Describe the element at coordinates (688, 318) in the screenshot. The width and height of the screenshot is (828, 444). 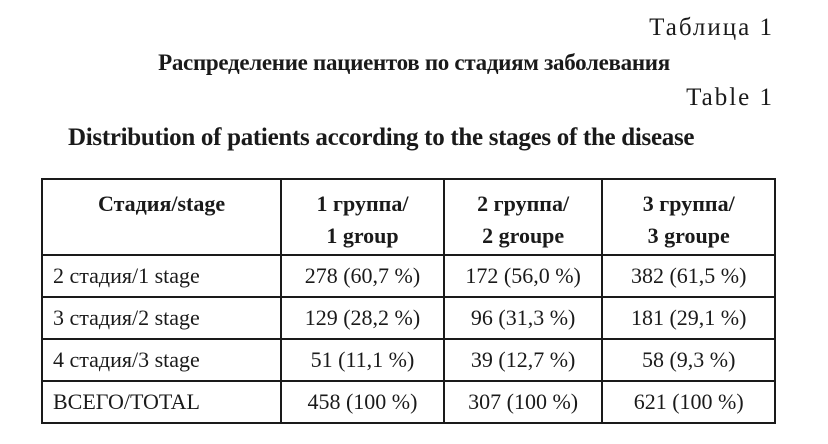
I see `group-3-cell: 181 (29,1 %)` at that location.